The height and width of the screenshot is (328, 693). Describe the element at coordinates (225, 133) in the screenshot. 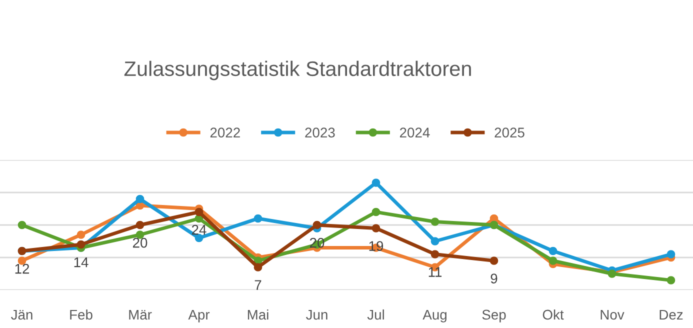

I see `legend-label: 2022` at that location.